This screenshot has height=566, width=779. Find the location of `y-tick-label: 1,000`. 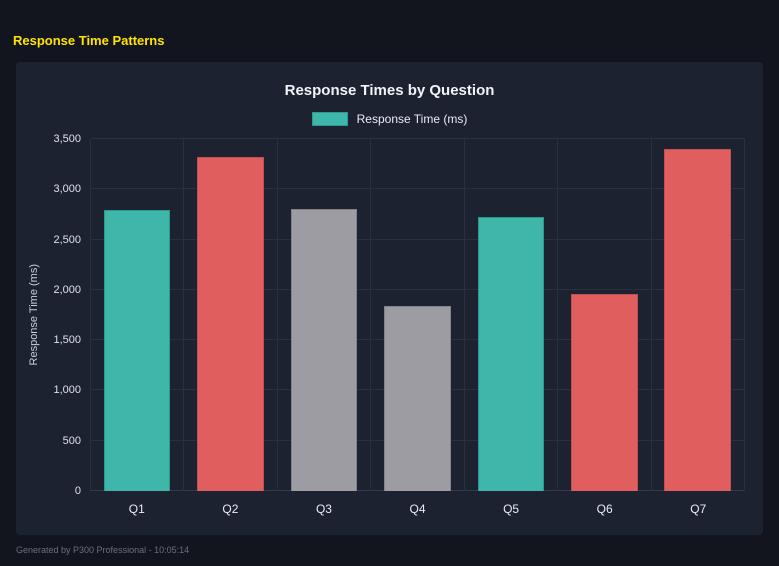

y-tick-label: 1,000 is located at coordinates (67, 390).